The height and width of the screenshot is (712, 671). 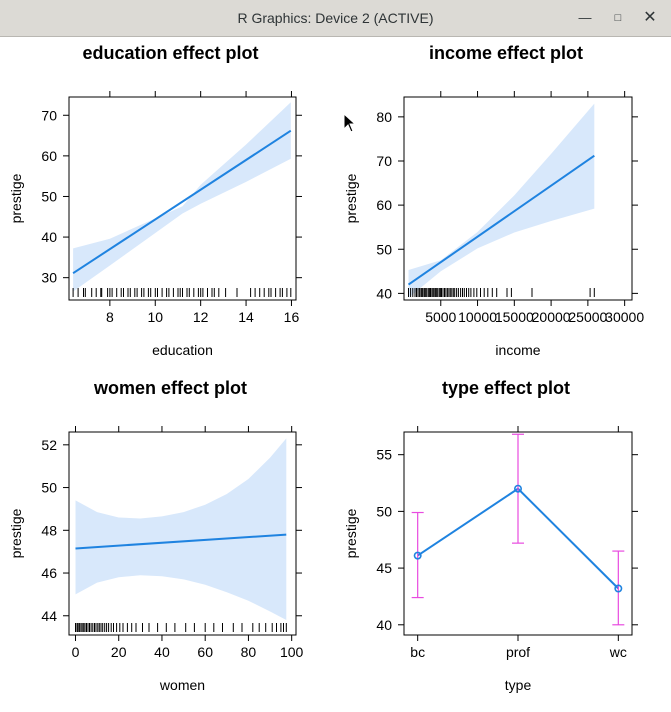 What do you see at coordinates (384, 249) in the screenshot?
I see `income-y-tick-label: 50` at bounding box center [384, 249].